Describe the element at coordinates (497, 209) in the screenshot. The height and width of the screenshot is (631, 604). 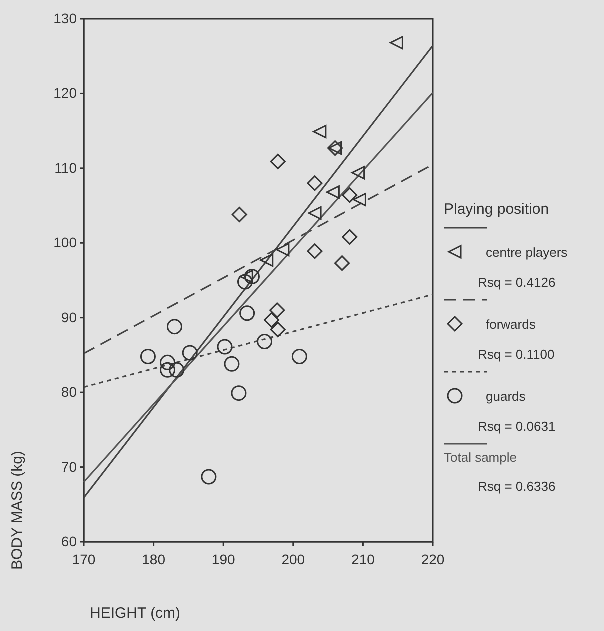
I see `legend-title: Playing position` at that location.